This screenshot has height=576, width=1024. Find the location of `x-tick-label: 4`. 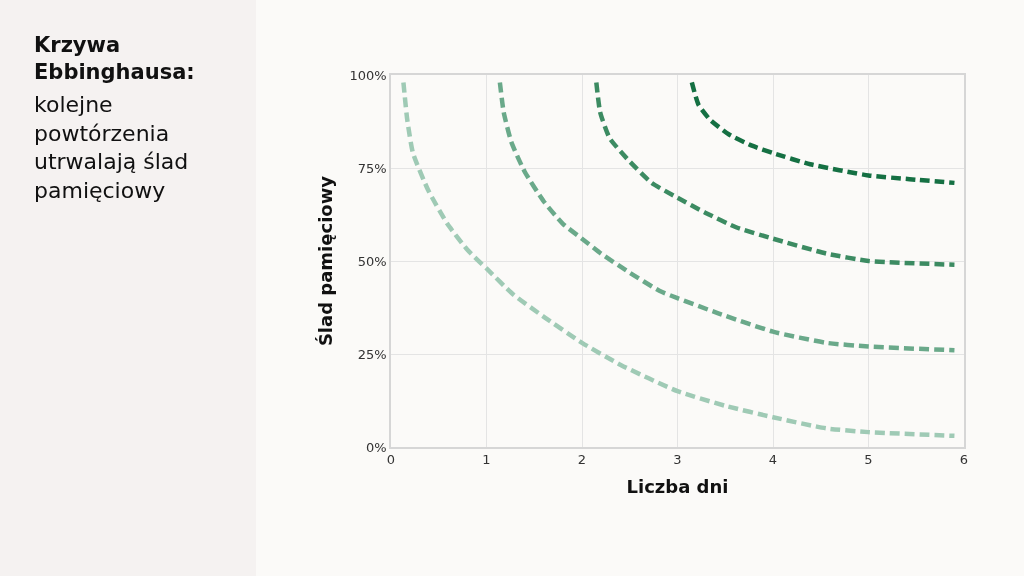

x-tick-label: 4 is located at coordinates (773, 460).